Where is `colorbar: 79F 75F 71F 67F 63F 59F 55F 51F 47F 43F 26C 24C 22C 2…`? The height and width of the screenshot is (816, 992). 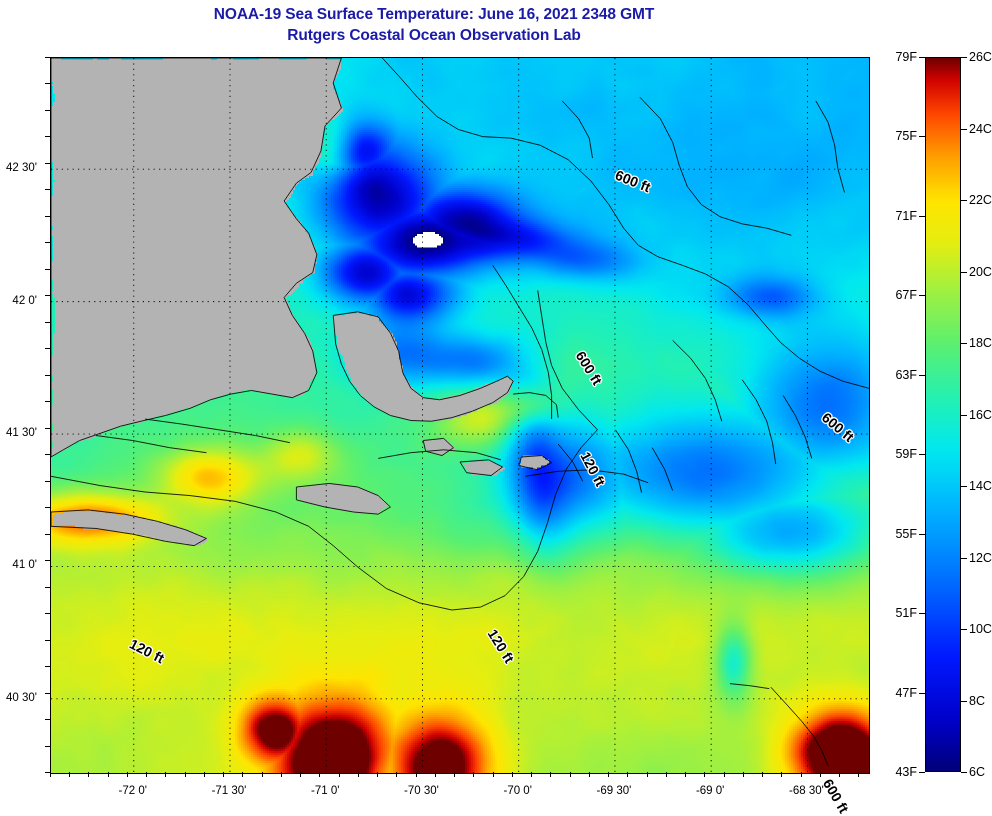
colorbar: 79F 75F 71F 67F 63F 59F 55F 51F 47F 43F 26C 24C 22C 2… is located at coordinates (943, 414).